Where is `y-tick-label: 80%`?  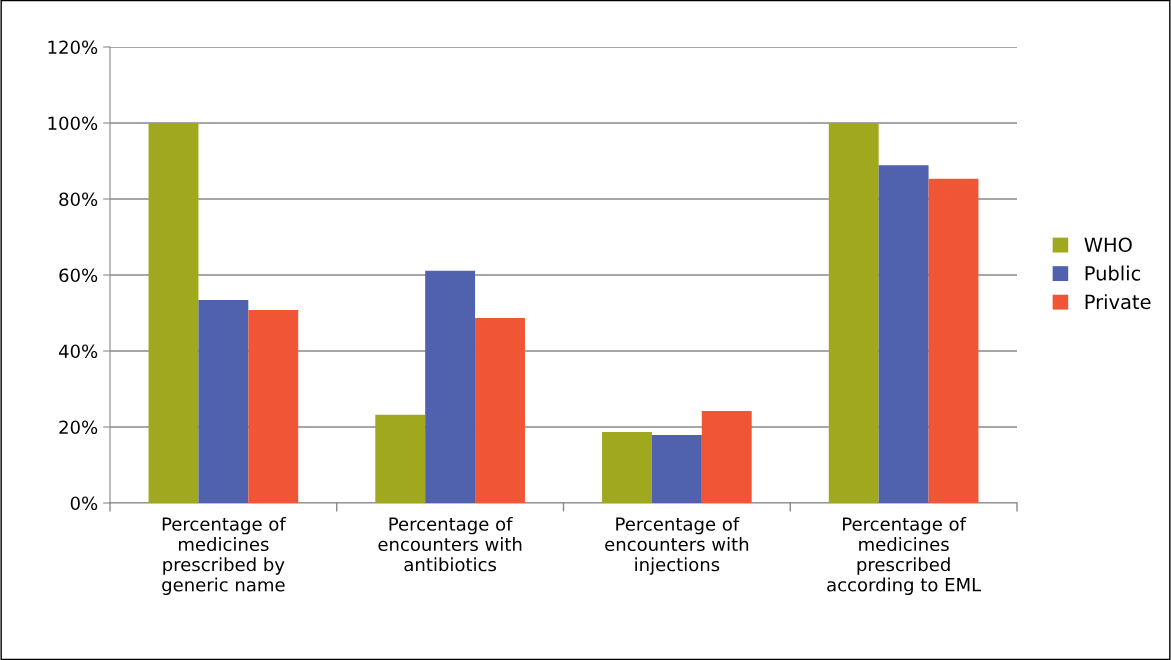 y-tick-label: 80% is located at coordinates (78, 199).